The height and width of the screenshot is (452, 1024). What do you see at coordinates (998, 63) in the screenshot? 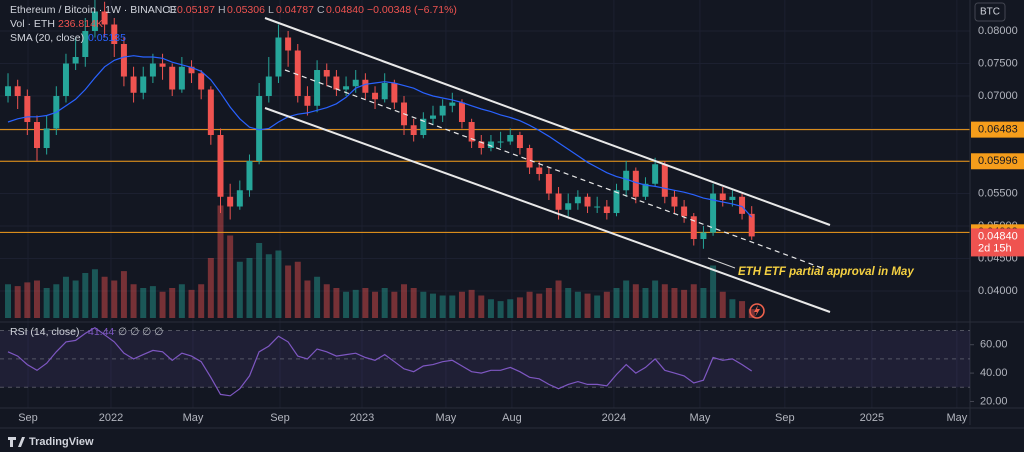
I see `y-tick-label: 0.07500` at bounding box center [998, 63].